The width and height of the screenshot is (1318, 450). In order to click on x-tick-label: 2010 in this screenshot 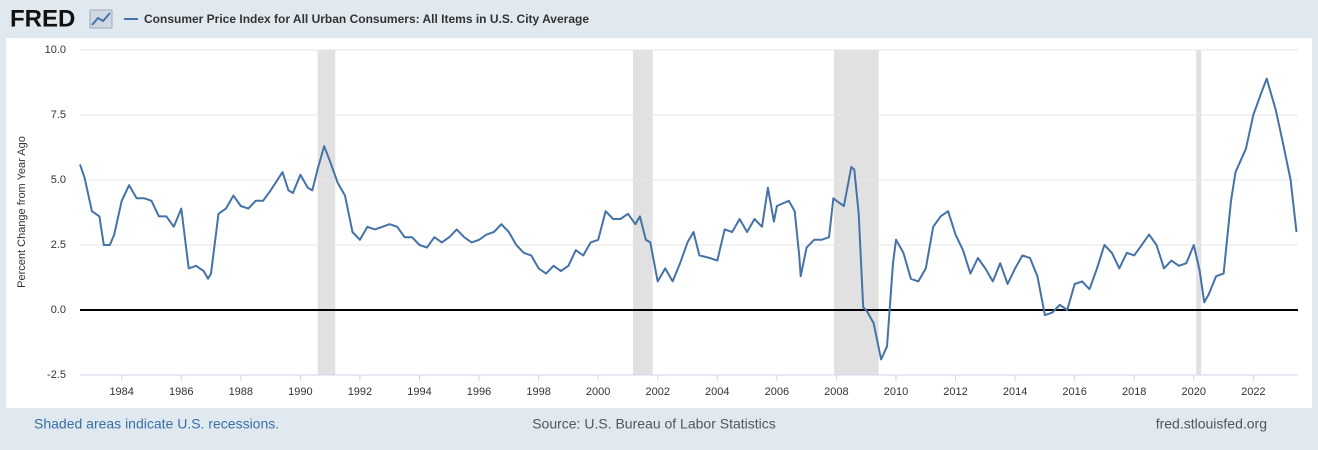, I will do `click(896, 392)`.